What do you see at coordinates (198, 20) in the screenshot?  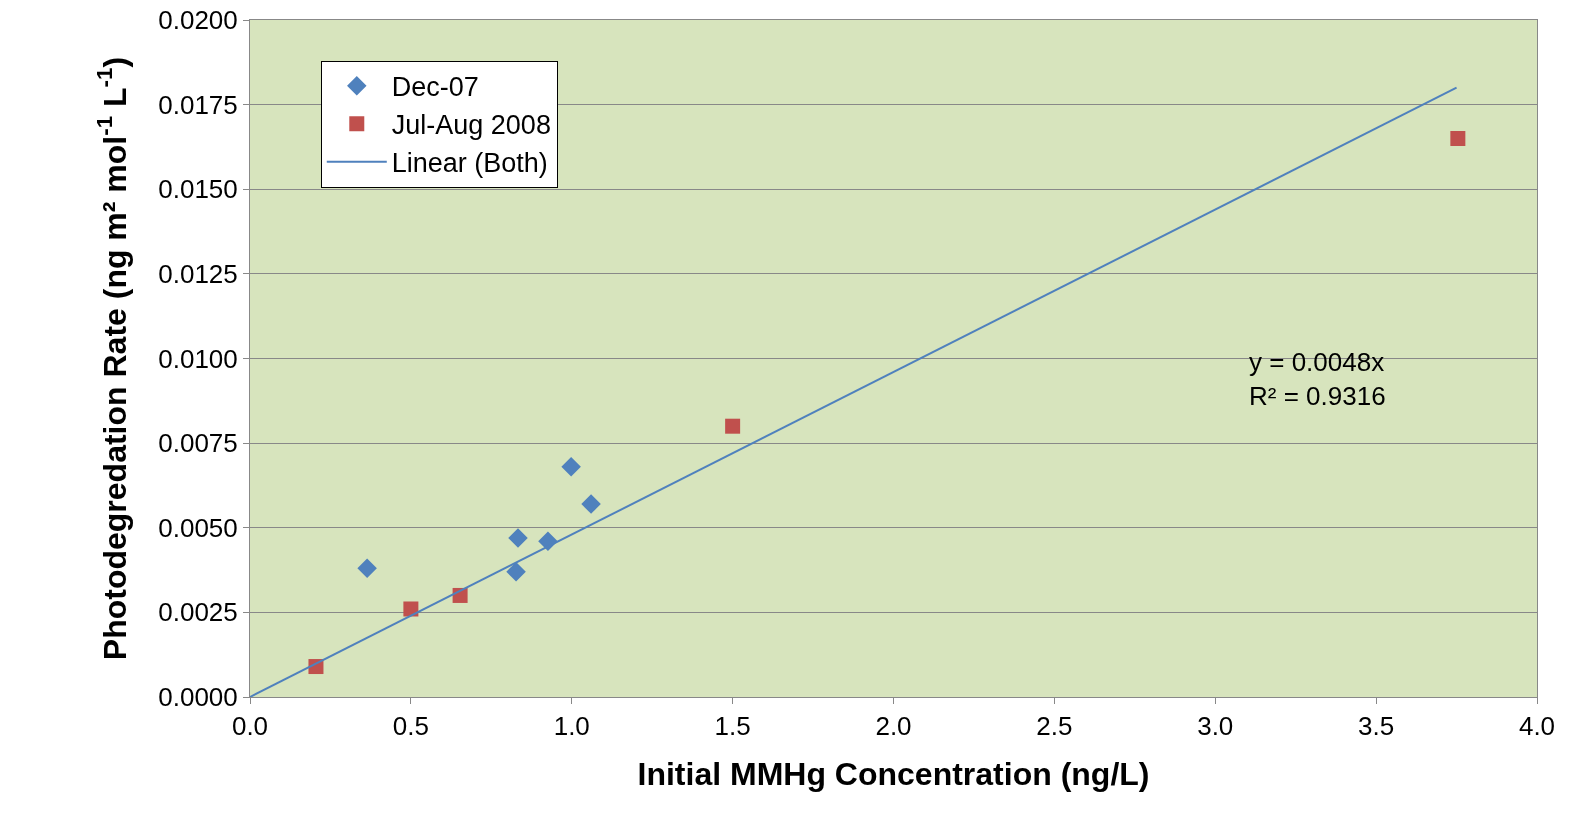 I see `y-tick-label: 0.0200` at bounding box center [198, 20].